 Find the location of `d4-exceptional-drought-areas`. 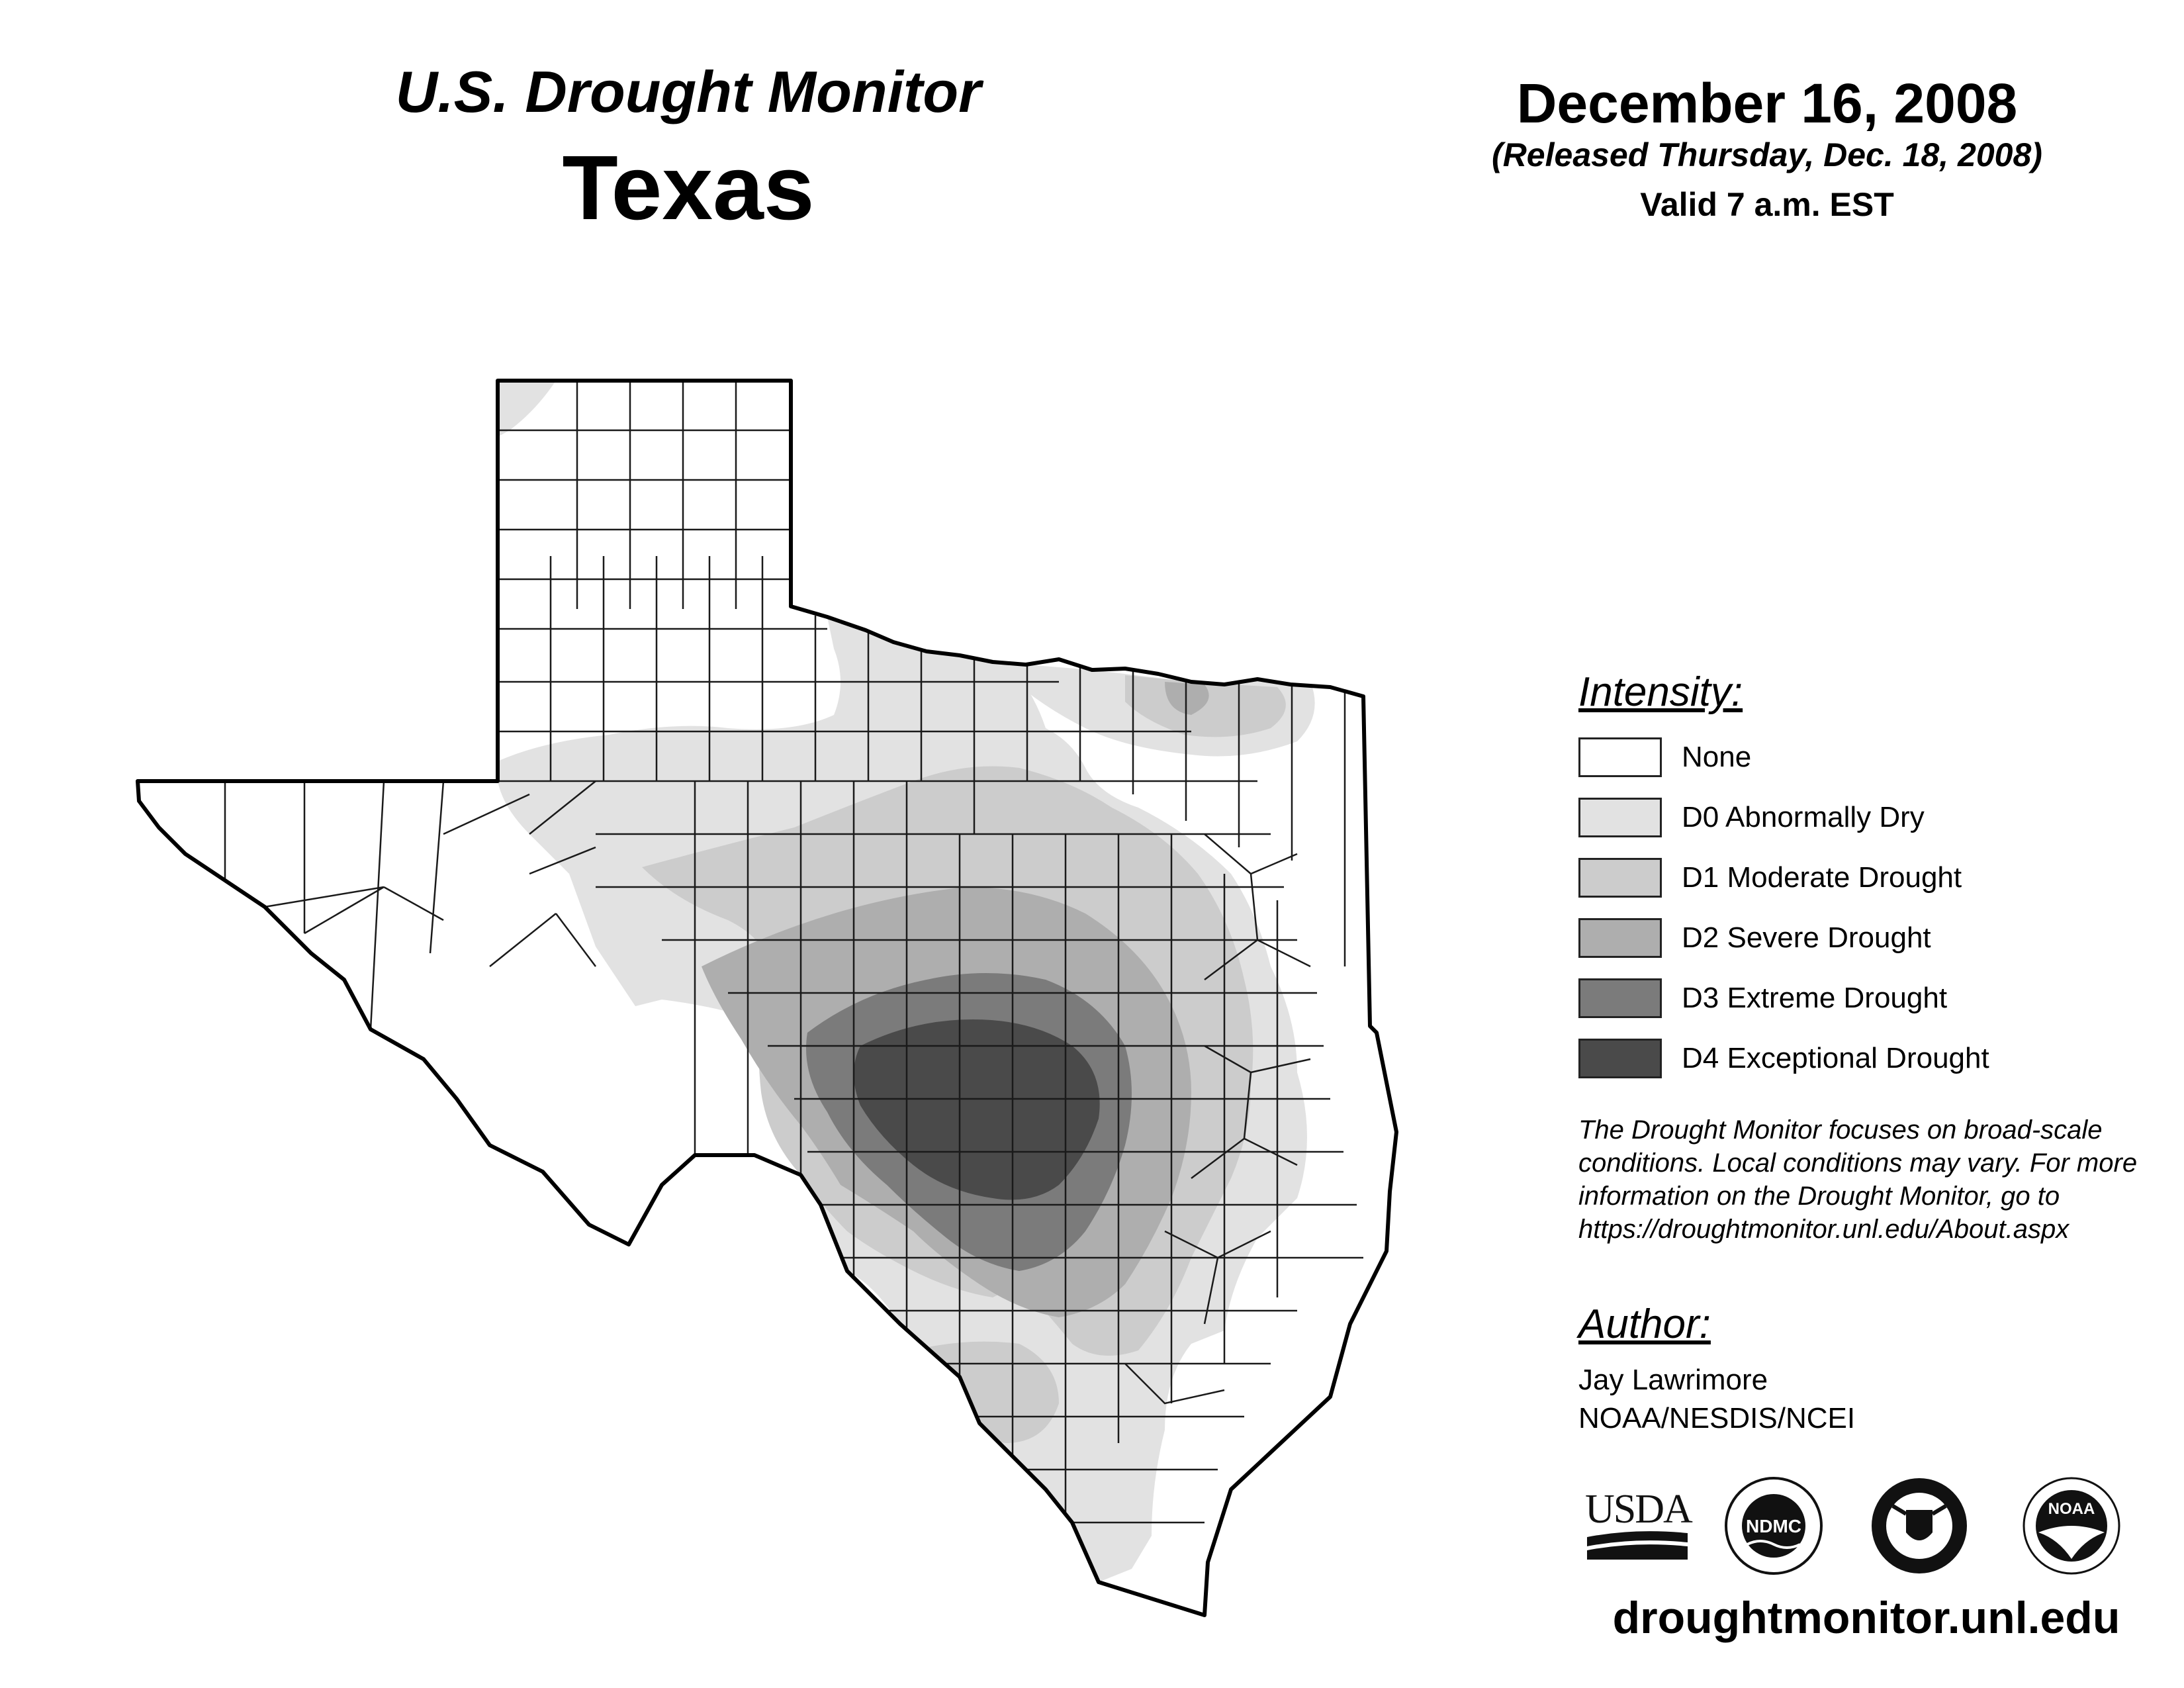

d4-exceptional-drought-areas is located at coordinates (977, 1109).